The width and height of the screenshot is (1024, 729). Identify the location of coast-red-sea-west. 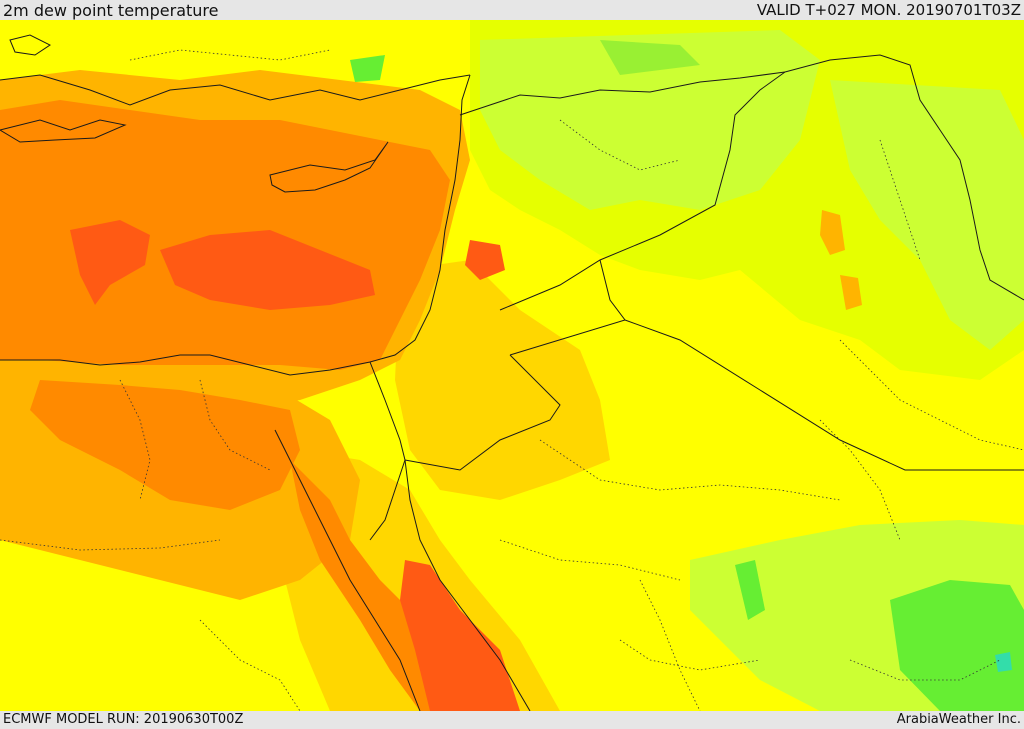
(347, 570).